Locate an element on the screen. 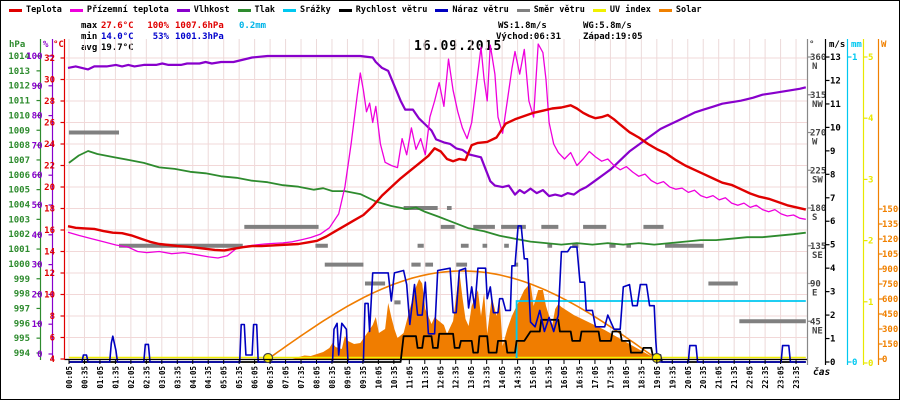  x-tick-label: 14:35 is located at coordinates (518, 377).